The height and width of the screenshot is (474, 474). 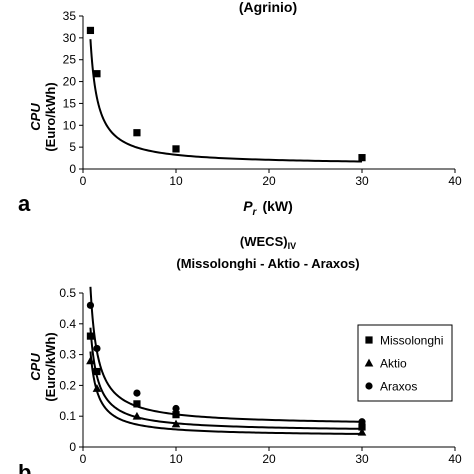 I want to click on chart-a-panel-label: a, so click(x=24, y=203).